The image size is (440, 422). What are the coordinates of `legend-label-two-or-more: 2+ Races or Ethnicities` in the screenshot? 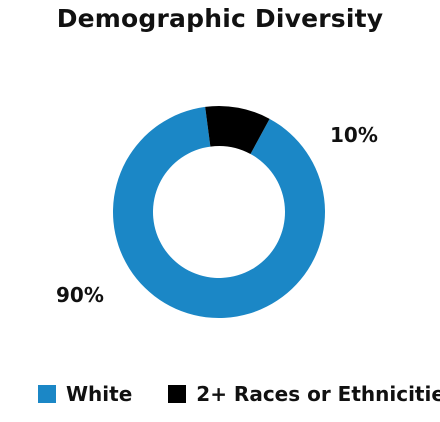 It's located at (318, 394).